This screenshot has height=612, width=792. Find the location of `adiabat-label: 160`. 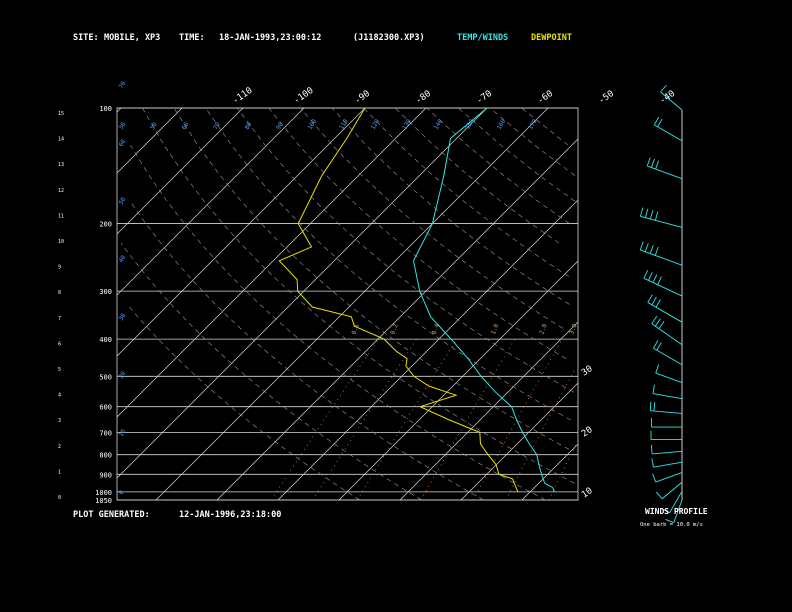

adiabat-label: 160 is located at coordinates (502, 124).